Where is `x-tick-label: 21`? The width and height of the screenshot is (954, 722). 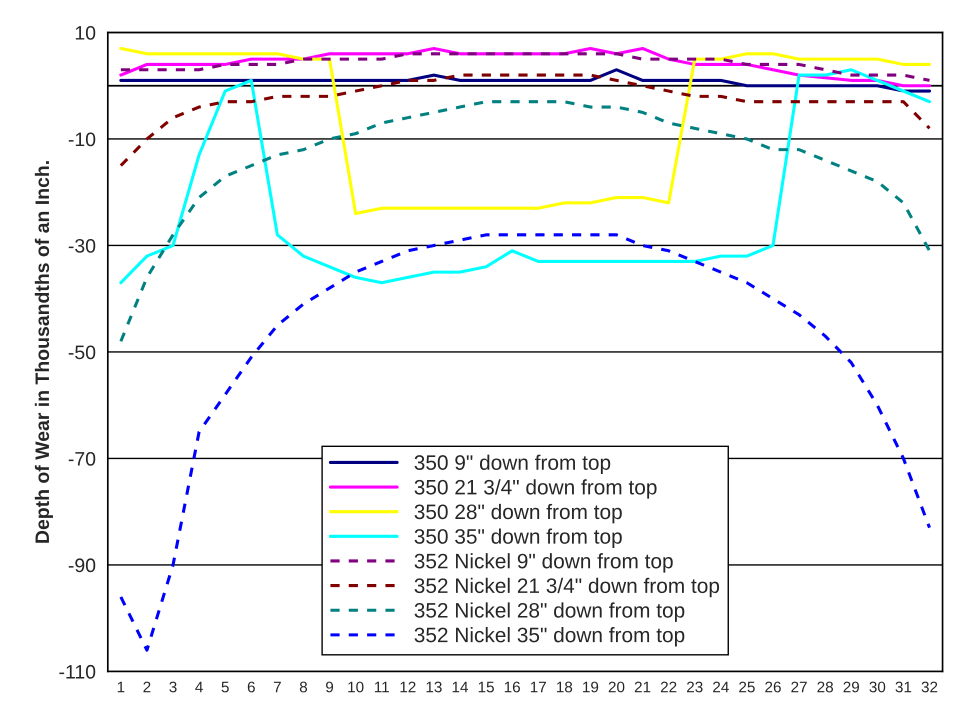 x-tick-label: 21 is located at coordinates (642, 687).